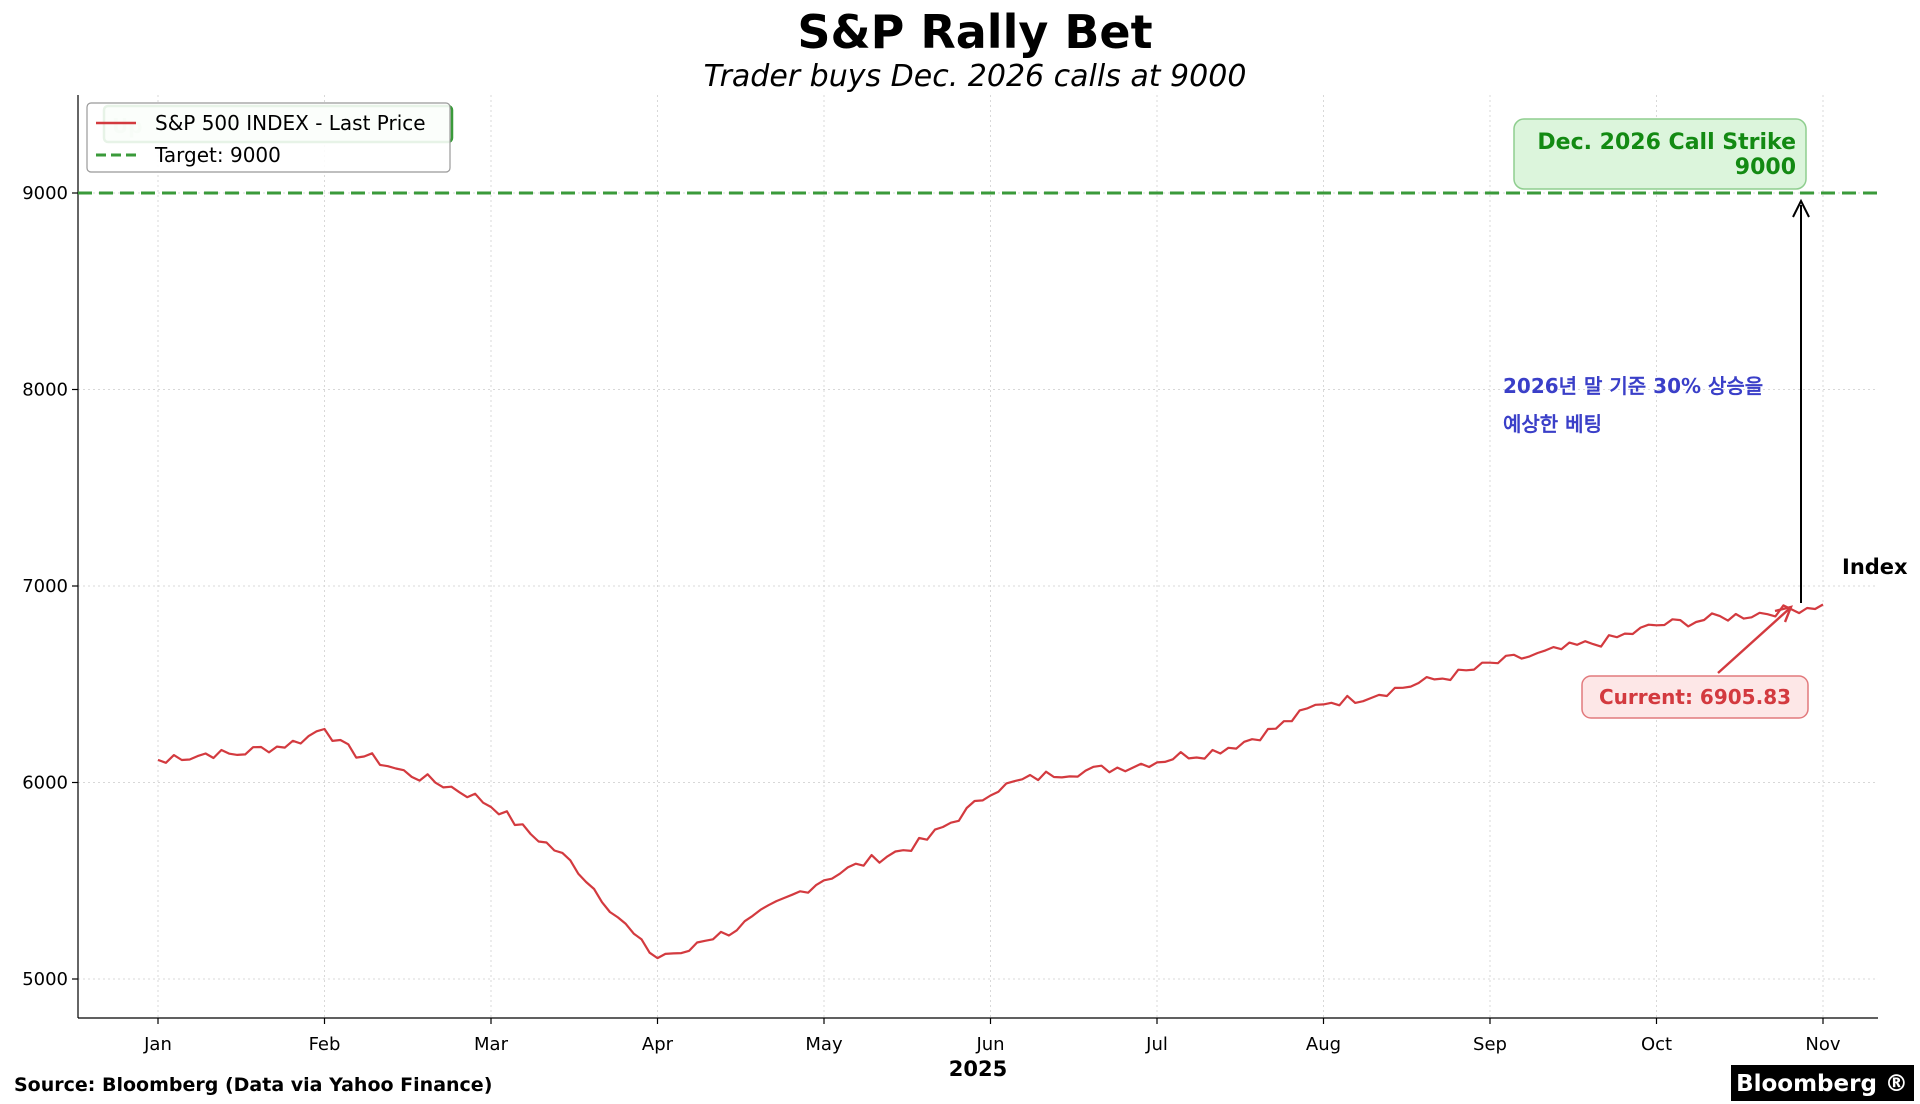 The width and height of the screenshot is (1920, 1104). What do you see at coordinates (45, 390) in the screenshot?
I see `y-tick-label: 8000` at bounding box center [45, 390].